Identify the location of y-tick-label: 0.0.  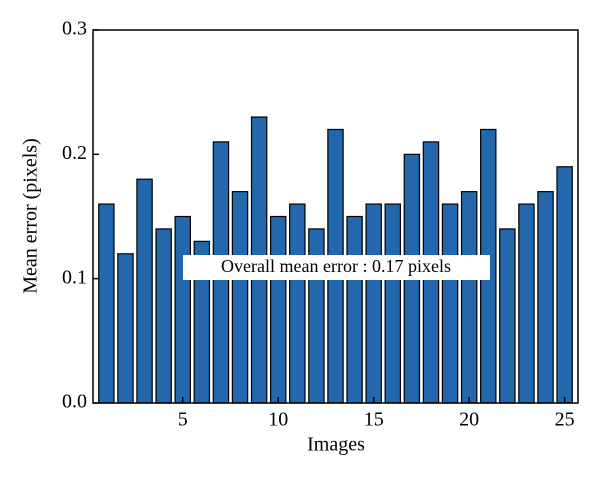
(74, 402).